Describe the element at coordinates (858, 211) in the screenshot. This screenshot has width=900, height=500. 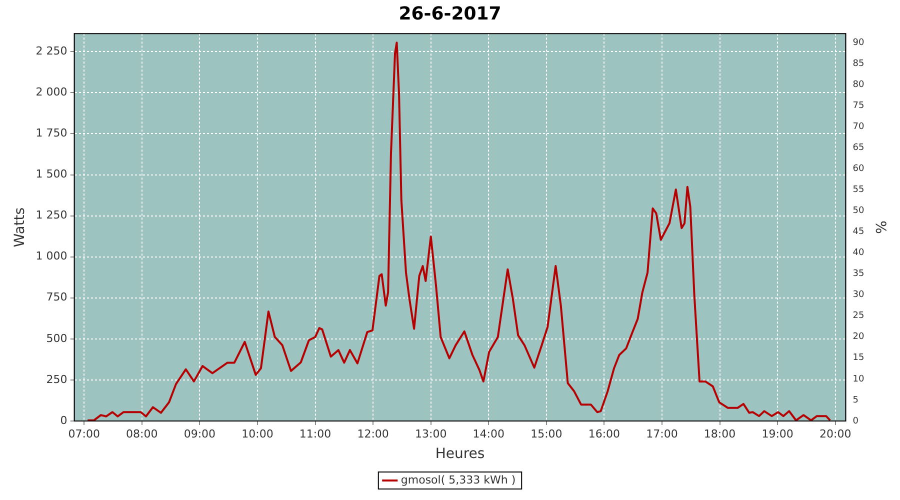
I see `y2-tick-label: 50` at that location.